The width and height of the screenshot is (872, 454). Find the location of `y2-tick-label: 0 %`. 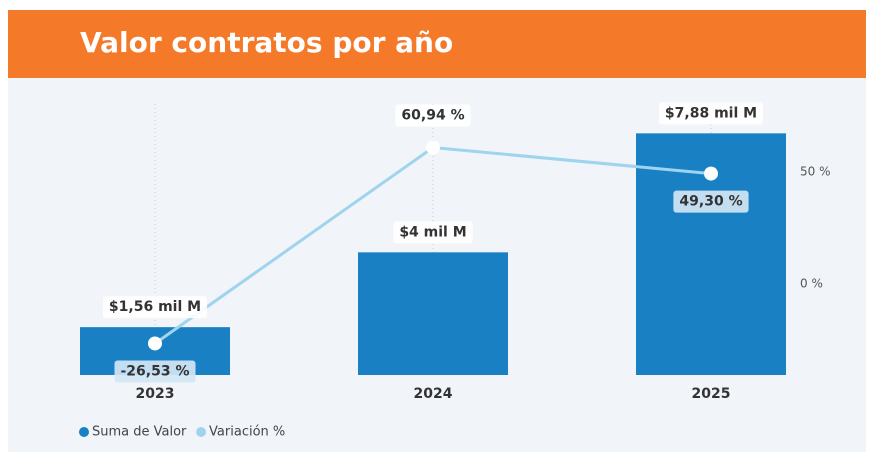

y2-tick-label: 0 % is located at coordinates (811, 284).